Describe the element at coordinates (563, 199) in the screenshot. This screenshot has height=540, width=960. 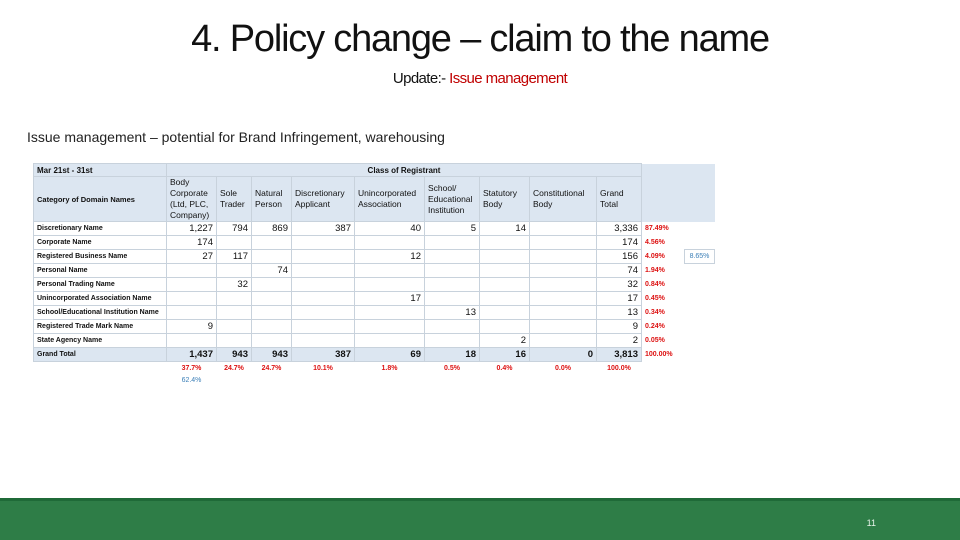
I see `column-header: Constitutional Body` at that location.